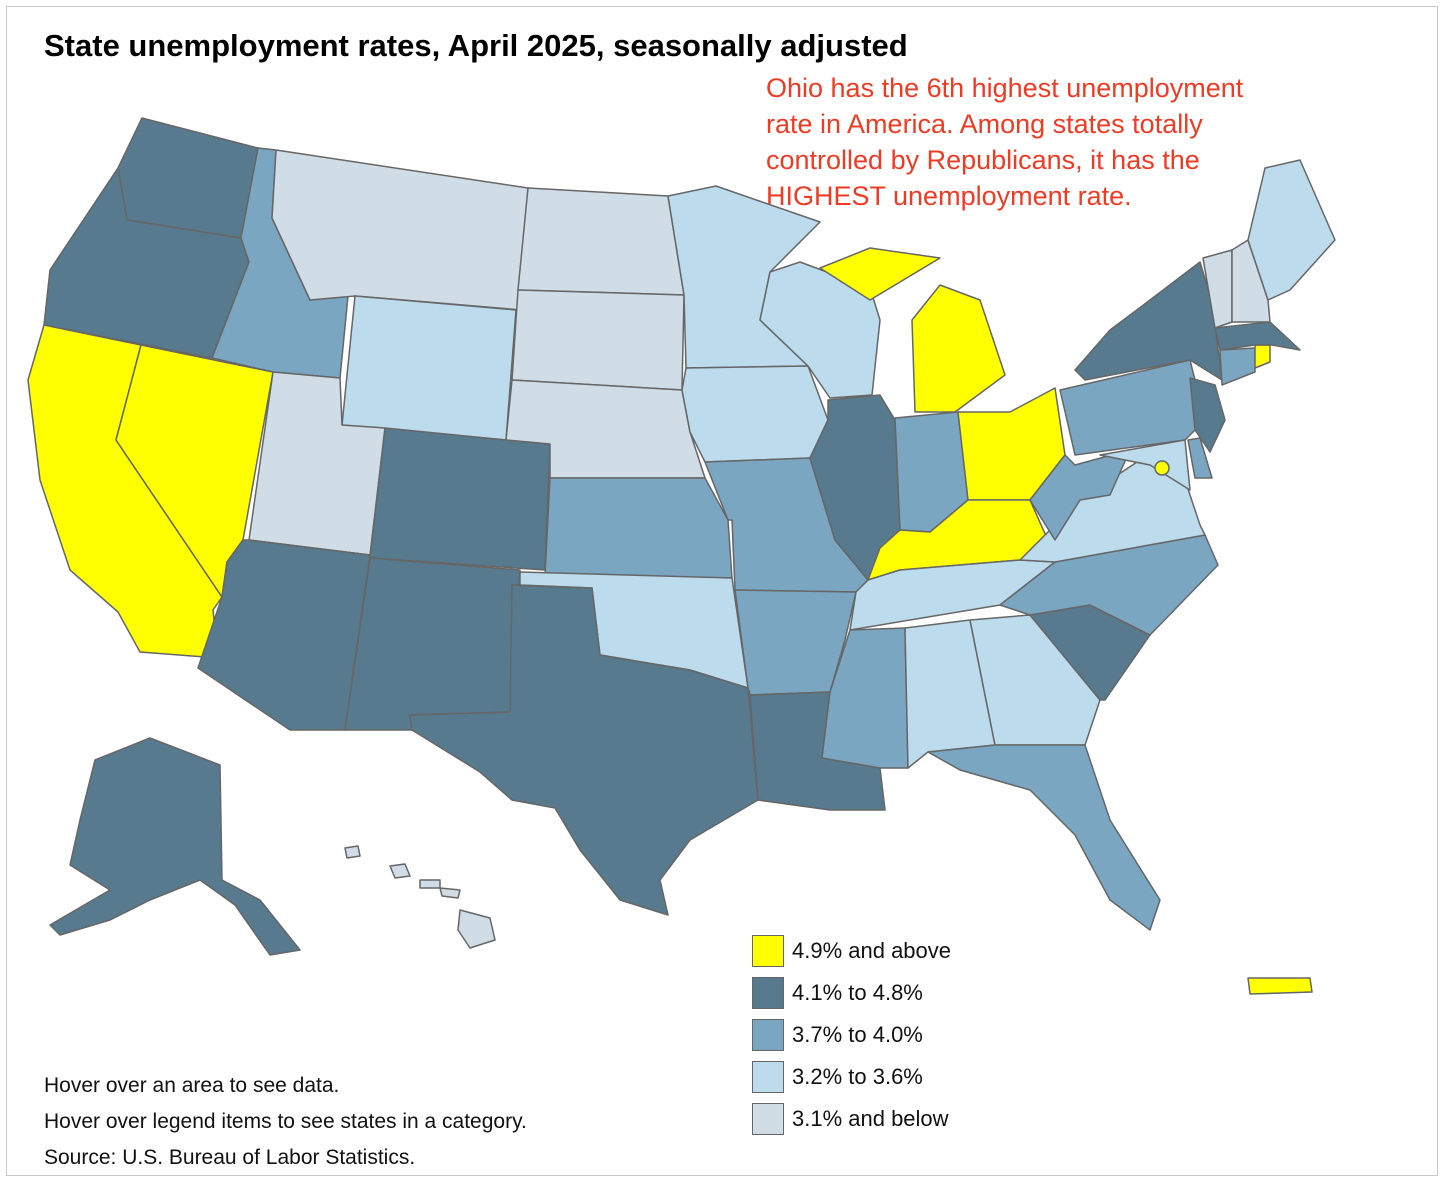 The height and width of the screenshot is (1182, 1446). I want to click on state-ak, so click(175, 846).